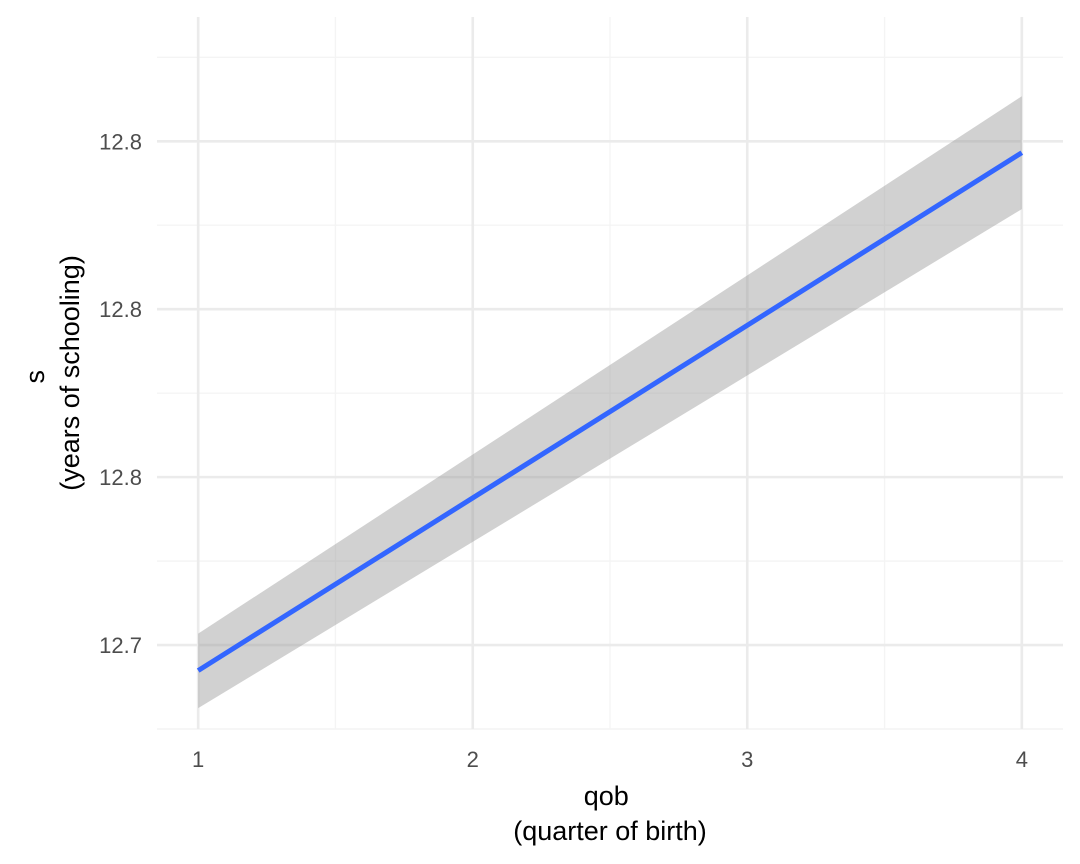  I want to click on y-tick-labels: 12.7 12.8 12.8 12.8, so click(120, 393).